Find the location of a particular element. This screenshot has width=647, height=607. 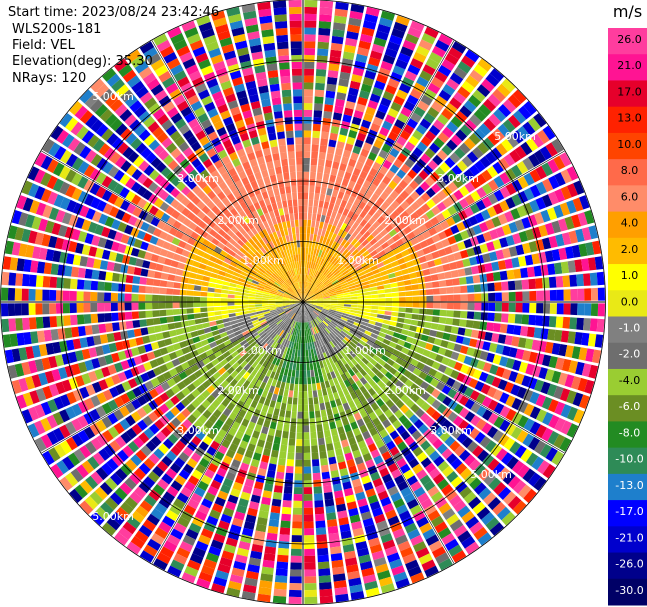

colorbar-tick-label: 17.0 is located at coordinates (629, 91).